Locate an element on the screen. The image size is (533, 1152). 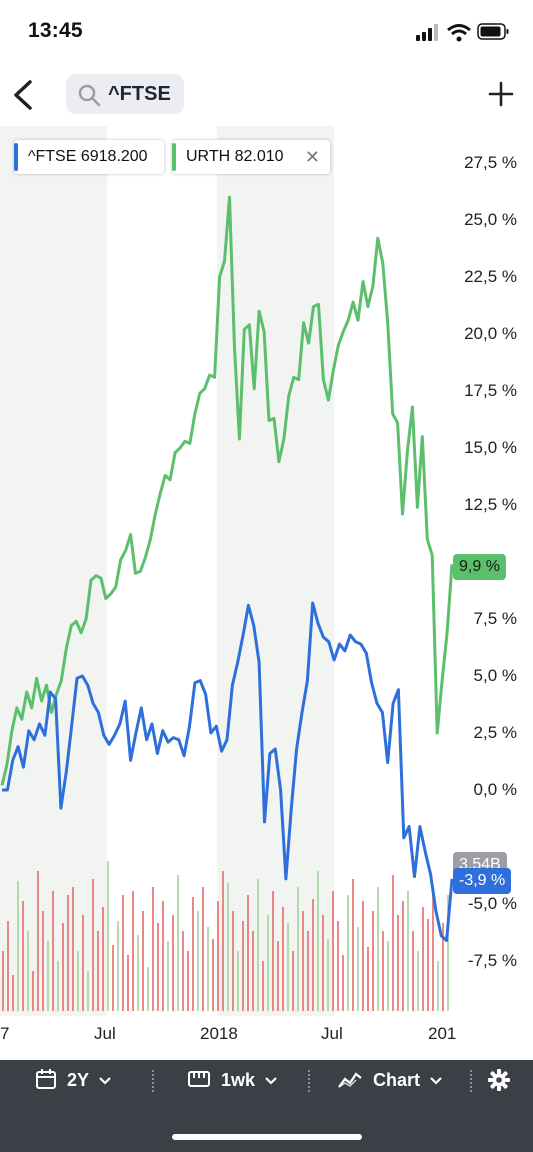
search-icon is located at coordinates (89, 95).